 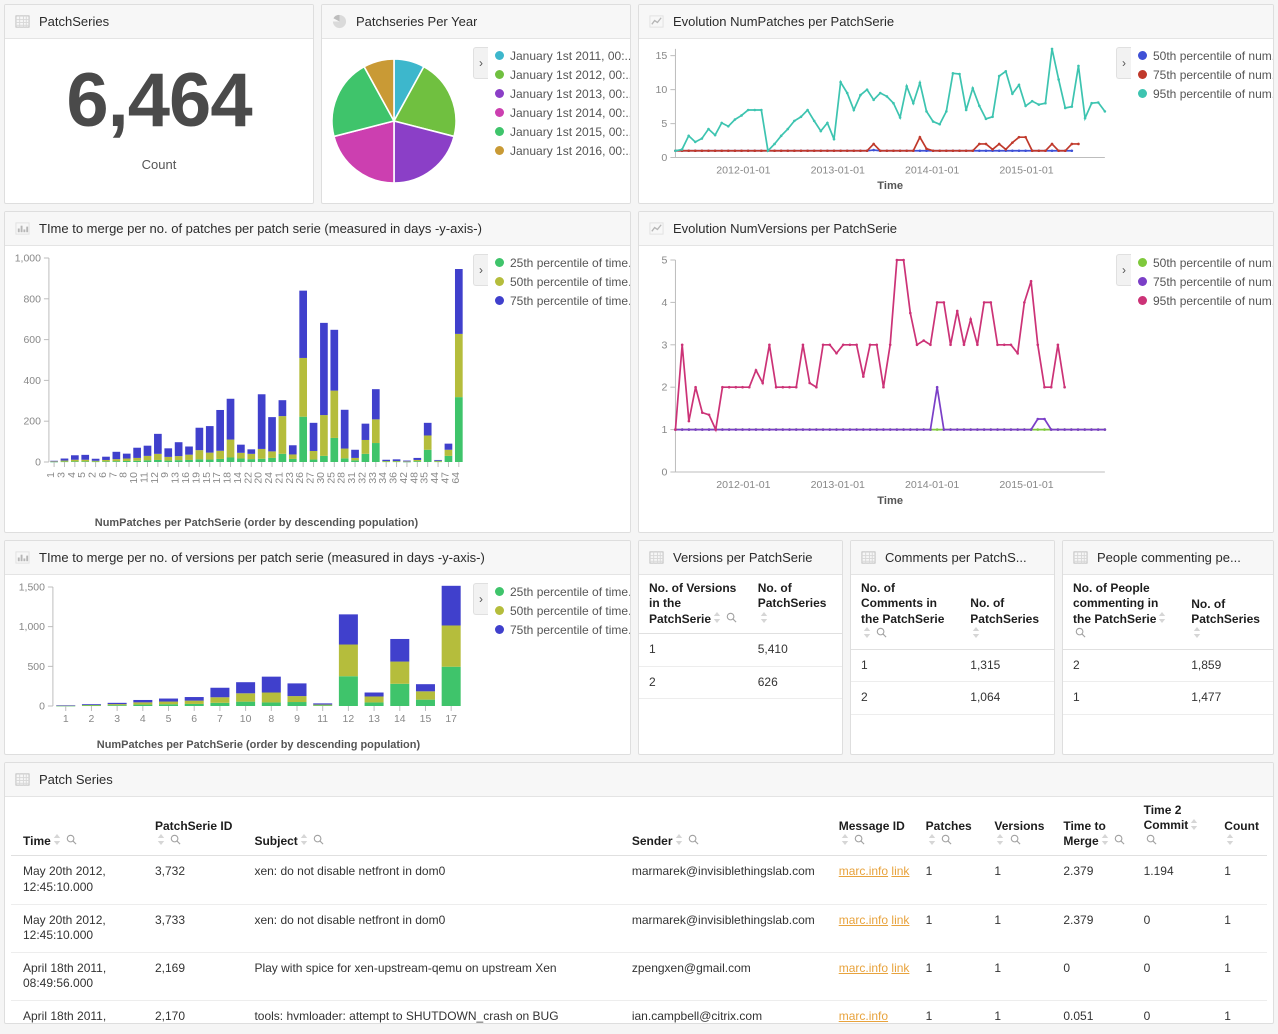 What do you see at coordinates (740, 683) in the screenshot?
I see `table-row: 2 626` at bounding box center [740, 683].